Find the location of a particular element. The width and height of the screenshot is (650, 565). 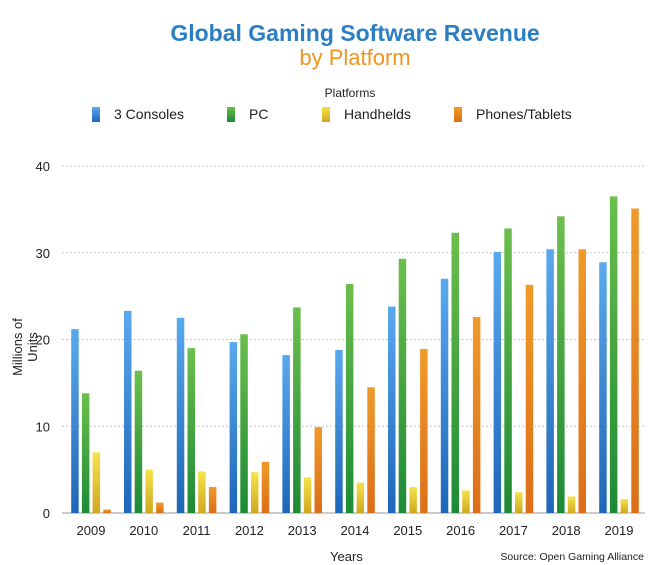

bar-phones-tablets-2012 is located at coordinates (265, 487).